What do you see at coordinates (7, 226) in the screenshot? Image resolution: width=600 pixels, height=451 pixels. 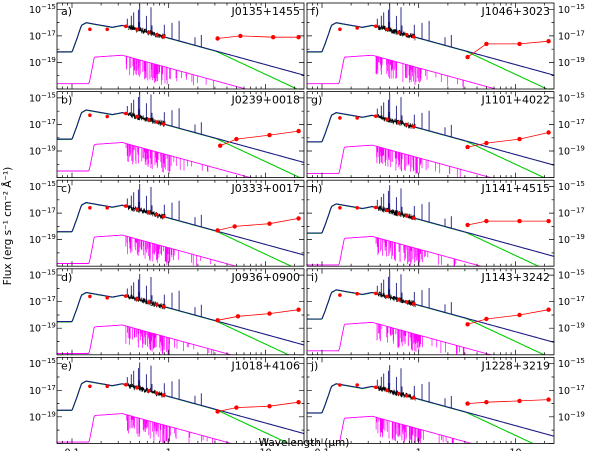 I see `y-axis-title: Flux (erg s⁻¹ cm⁻² Å⁻¹)` at bounding box center [7, 226].